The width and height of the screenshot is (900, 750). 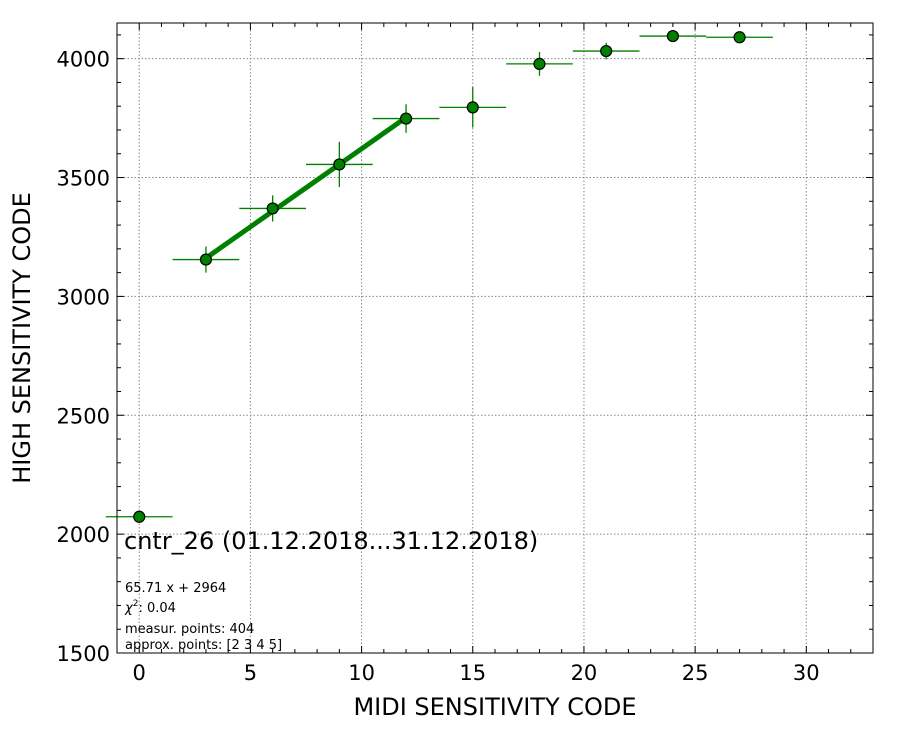 What do you see at coordinates (494, 707) in the screenshot?
I see `x-axis-label: MIDI SENSITIVITY CODE` at bounding box center [494, 707].